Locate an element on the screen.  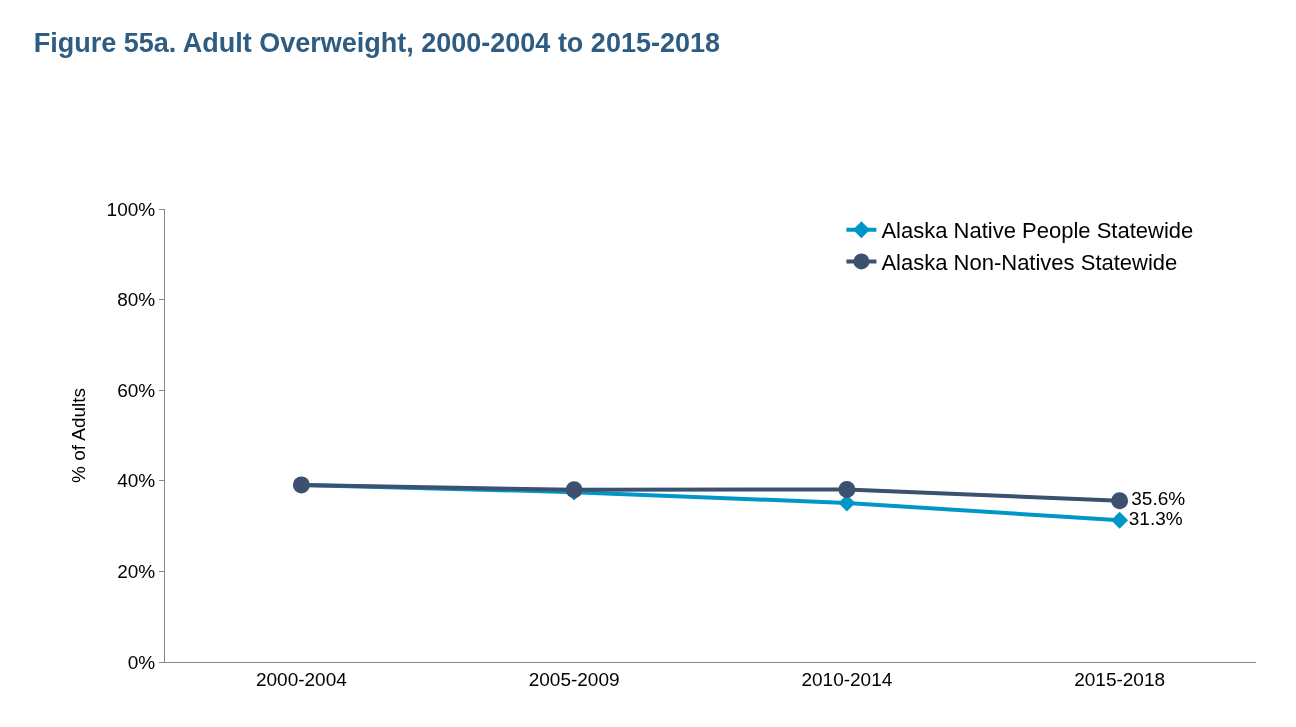
y-axis-title: % of Adults is located at coordinates (79, 435).